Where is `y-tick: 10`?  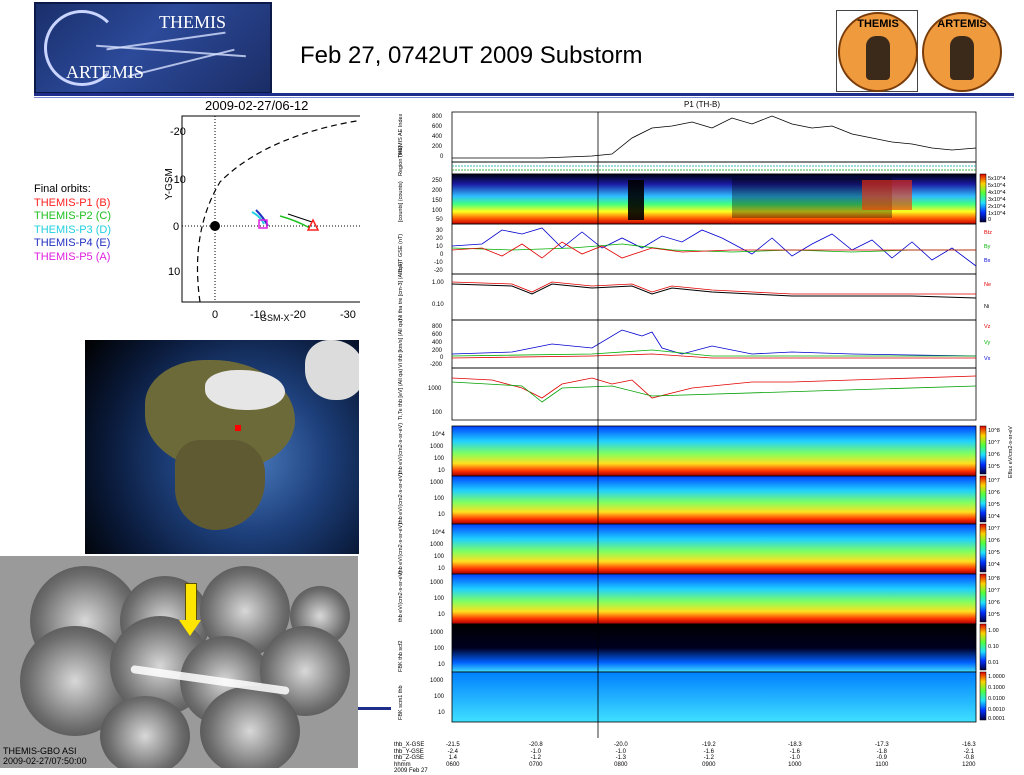
y-tick: 10 is located at coordinates (174, 272).